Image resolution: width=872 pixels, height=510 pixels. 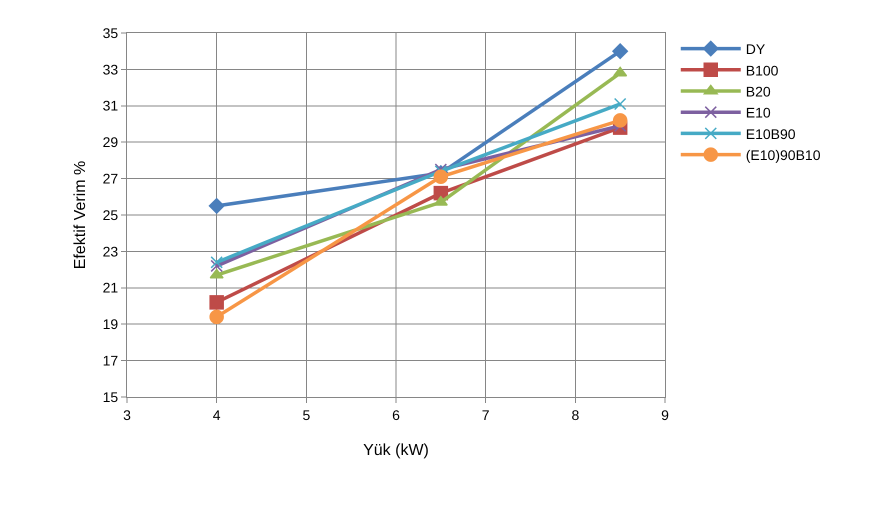 What do you see at coordinates (306, 414) in the screenshot?
I see `x-tick-label: 5` at bounding box center [306, 414].